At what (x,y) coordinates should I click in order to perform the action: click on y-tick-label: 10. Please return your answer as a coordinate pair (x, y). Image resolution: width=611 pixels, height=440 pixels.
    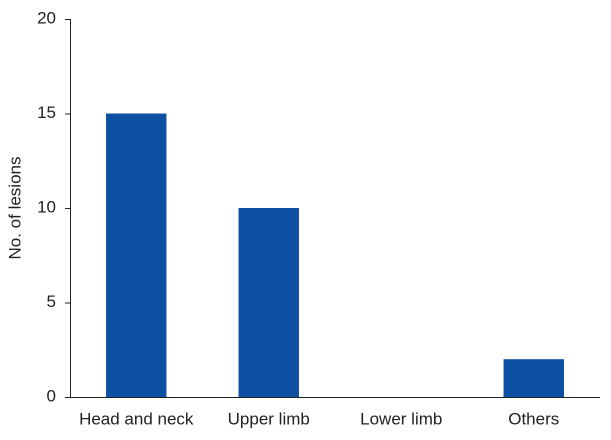
    Looking at the image, I should click on (46, 206).